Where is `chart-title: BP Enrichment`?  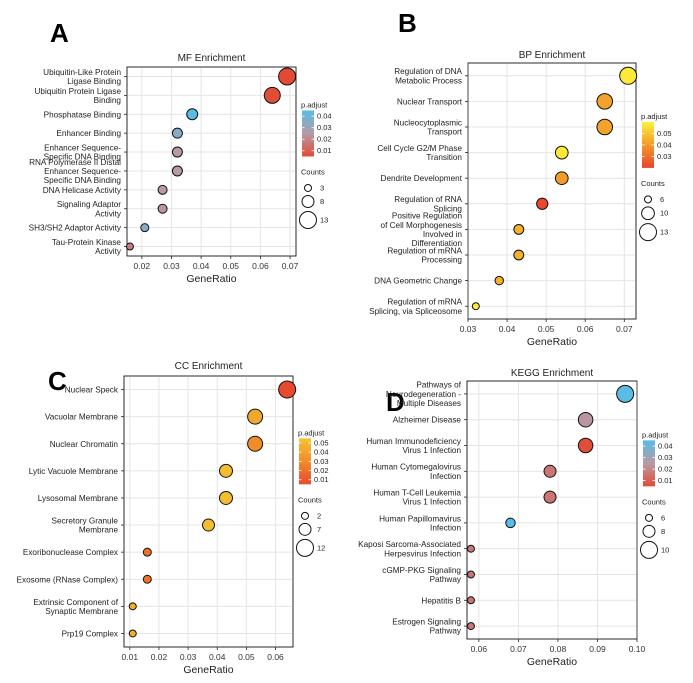
chart-title: BP Enrichment is located at coordinates (552, 55).